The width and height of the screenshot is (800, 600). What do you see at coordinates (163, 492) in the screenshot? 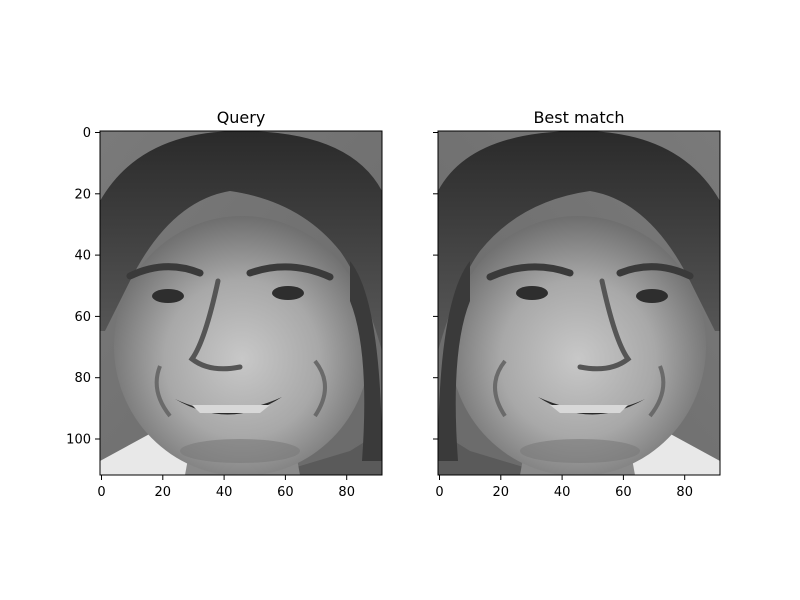
I see `query-x-tick-label: 20` at bounding box center [163, 492].